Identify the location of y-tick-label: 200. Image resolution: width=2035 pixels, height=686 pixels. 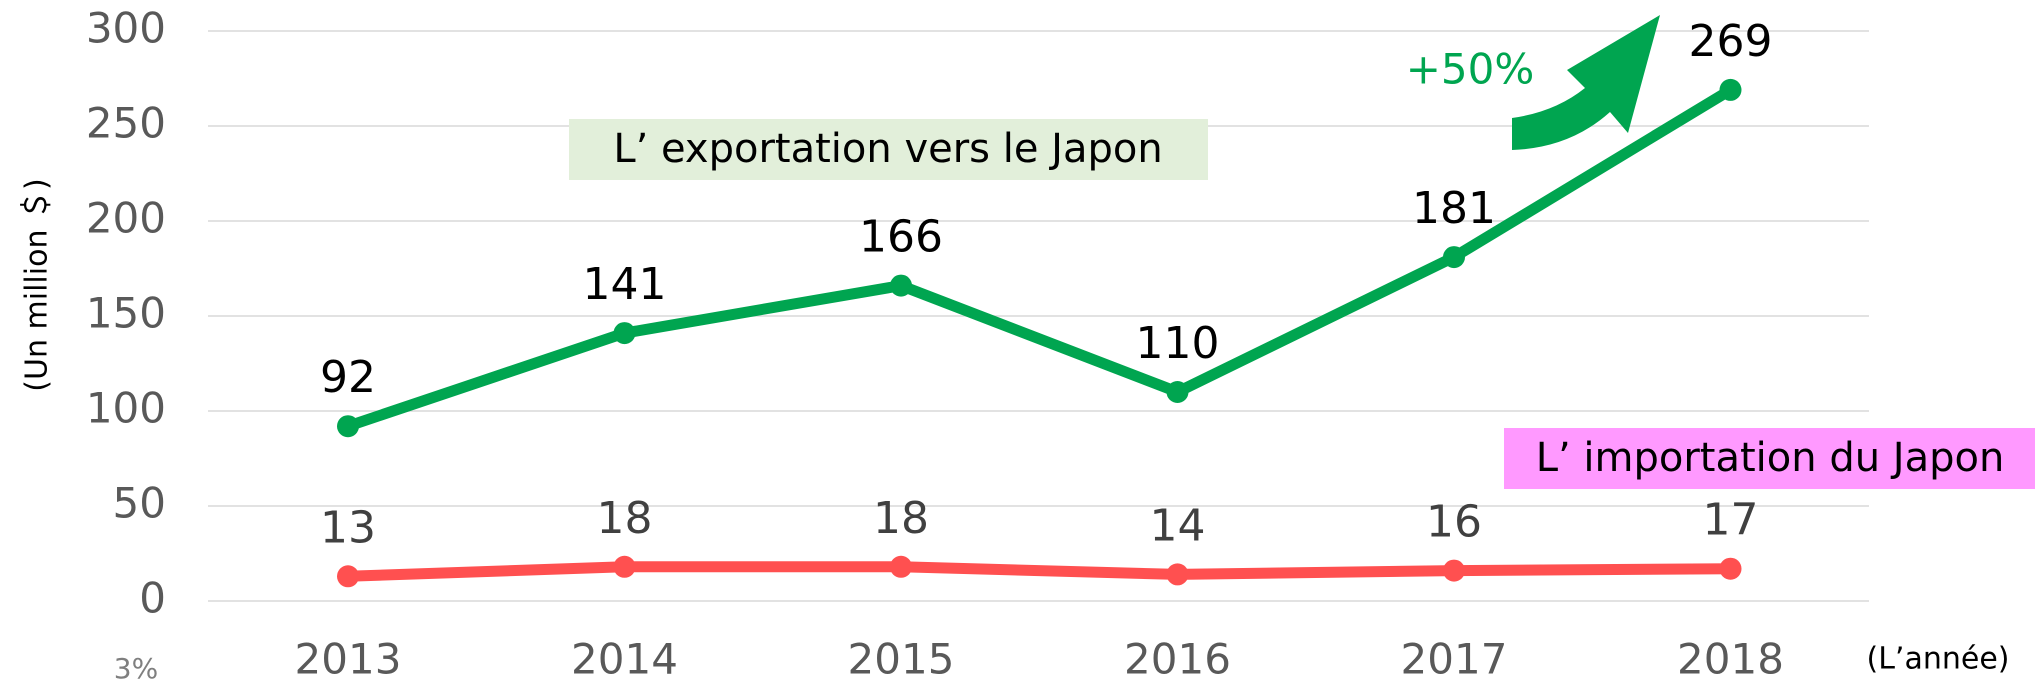
(126, 218).